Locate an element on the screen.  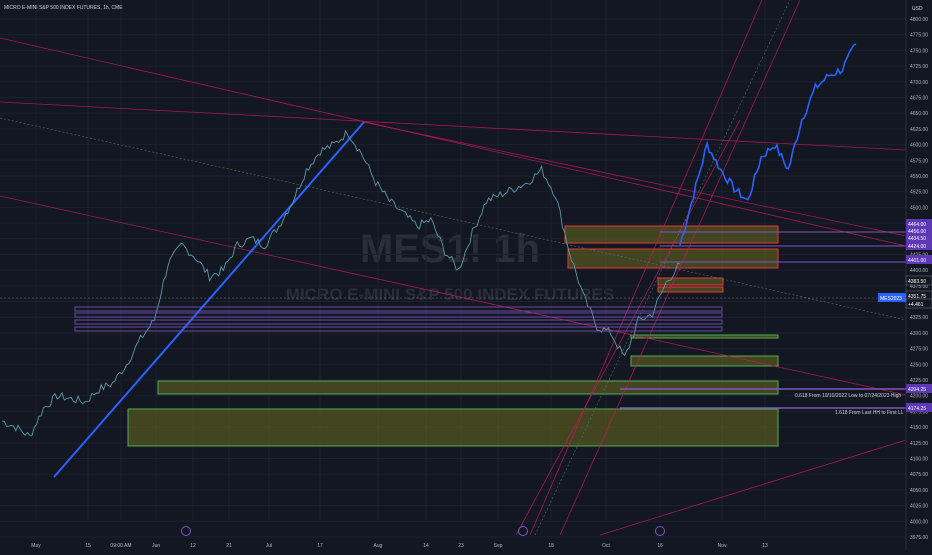
price-tag-label: +4.461 is located at coordinates (916, 305).